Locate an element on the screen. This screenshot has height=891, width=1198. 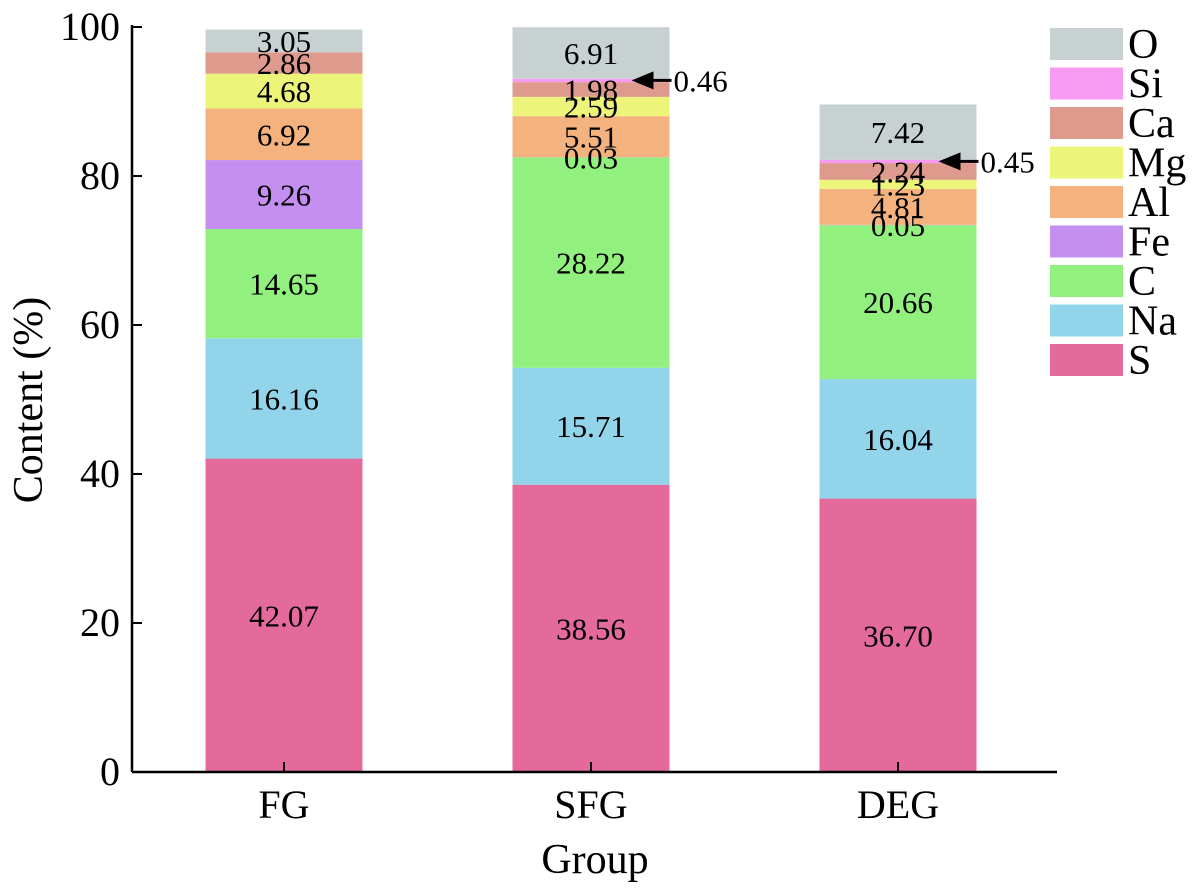
x-tick-label-fg: FG is located at coordinates (283, 804).